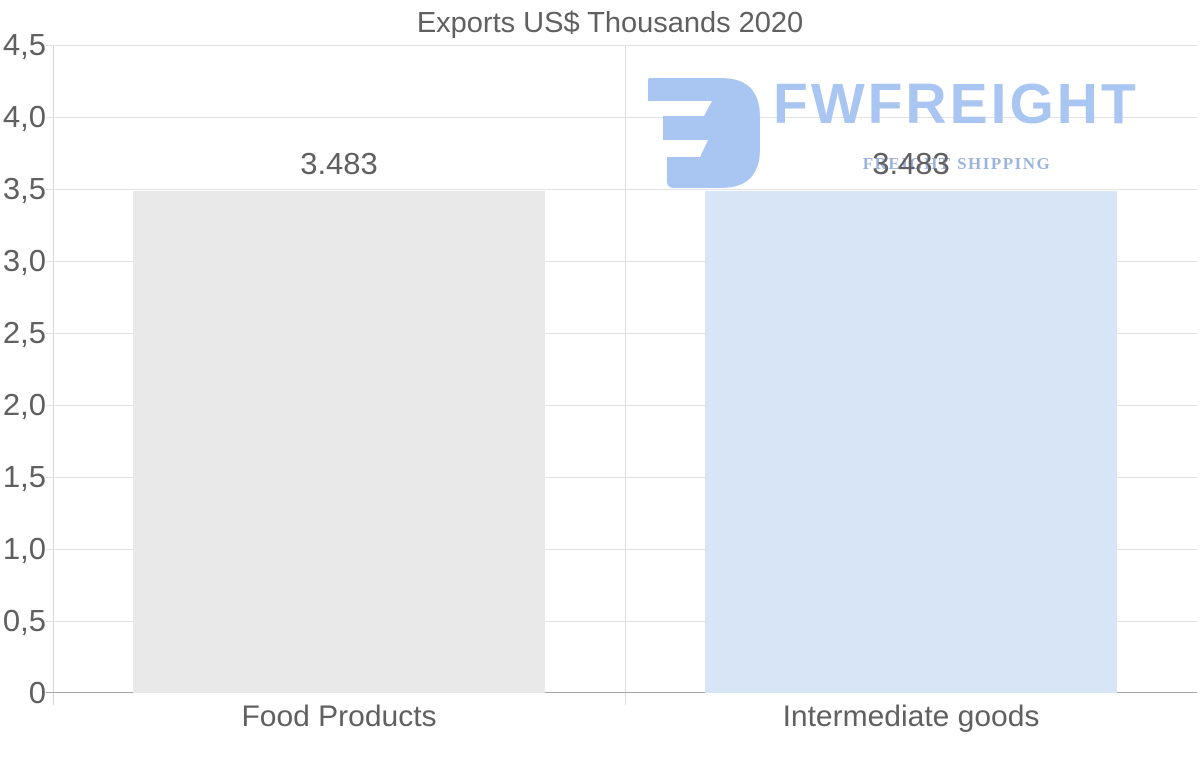 The image size is (1200, 763). Describe the element at coordinates (24, 620) in the screenshot. I see `y-tick-label: 0,5` at that location.